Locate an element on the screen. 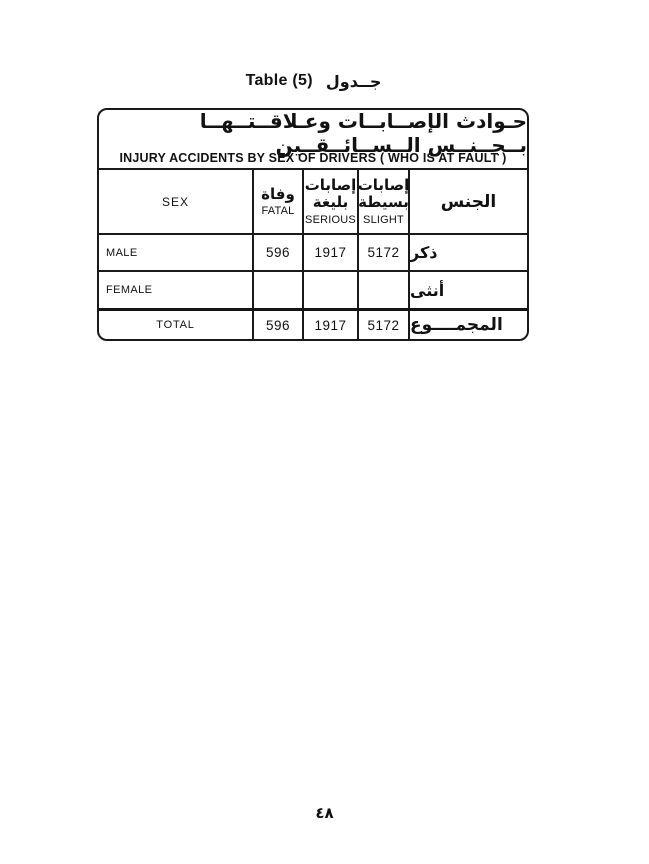 The width and height of the screenshot is (649, 864). column-header-gender-arabic: الجنس is located at coordinates (467, 201).